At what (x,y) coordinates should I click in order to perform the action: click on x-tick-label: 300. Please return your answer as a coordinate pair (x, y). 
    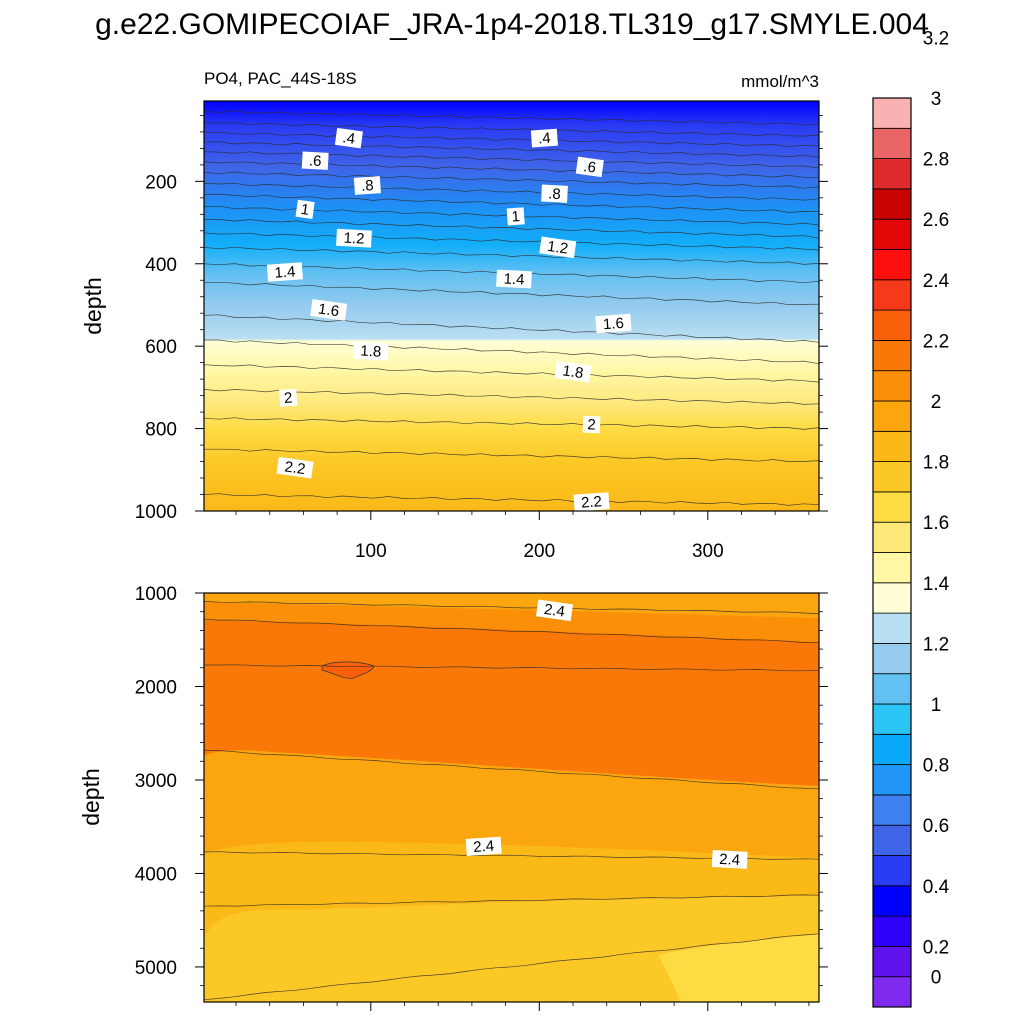
    Looking at the image, I should click on (708, 551).